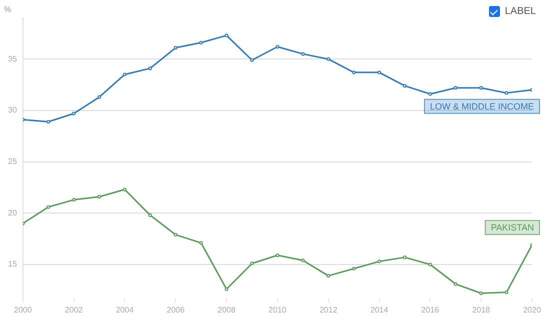  What do you see at coordinates (13, 110) in the screenshot?
I see `y-tick-label: 30` at bounding box center [13, 110].